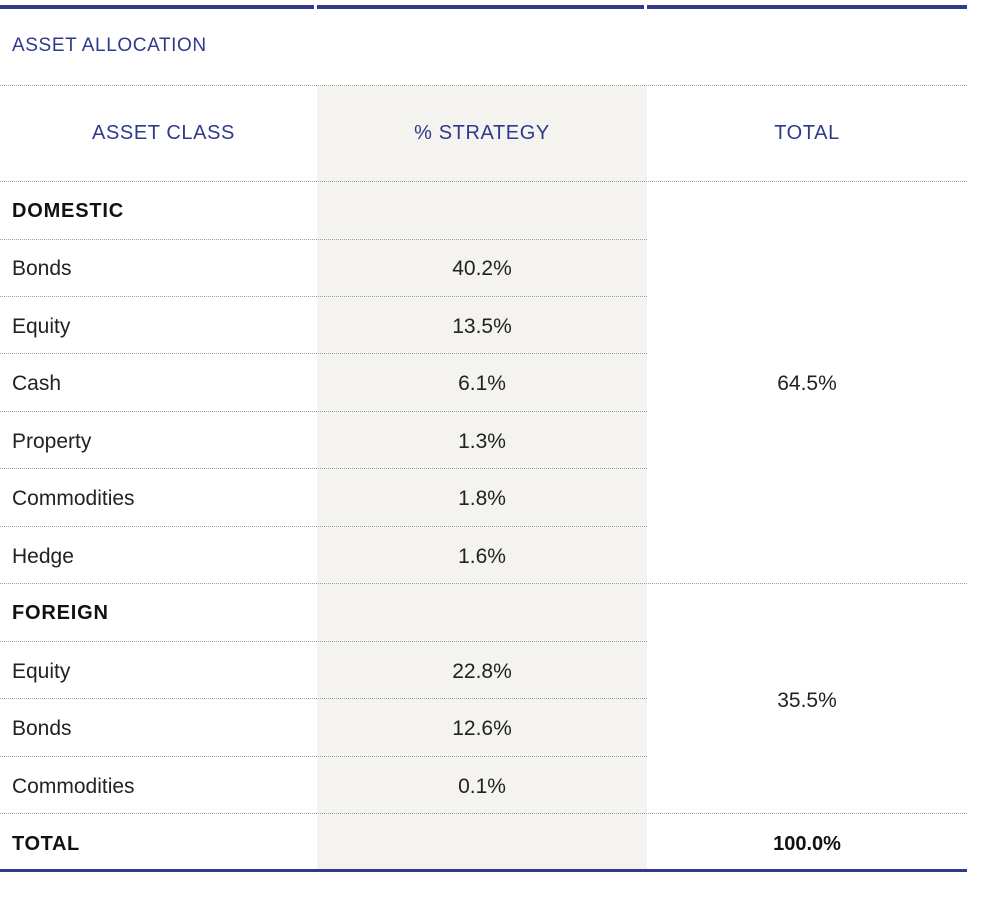 This screenshot has height=897, width=983. Describe the element at coordinates (483, 7) in the screenshot. I see `top-rule` at that location.